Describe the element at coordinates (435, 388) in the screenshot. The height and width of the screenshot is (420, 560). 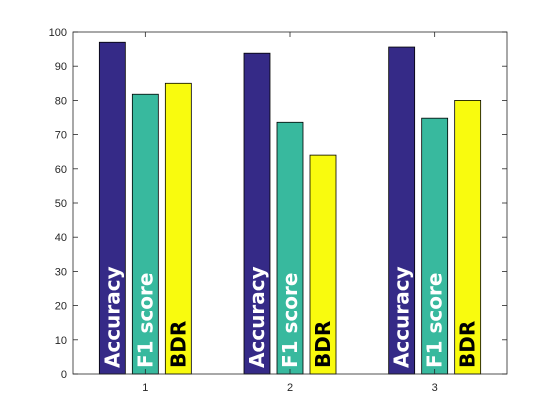
I see `x-tick-label: 3` at that location.